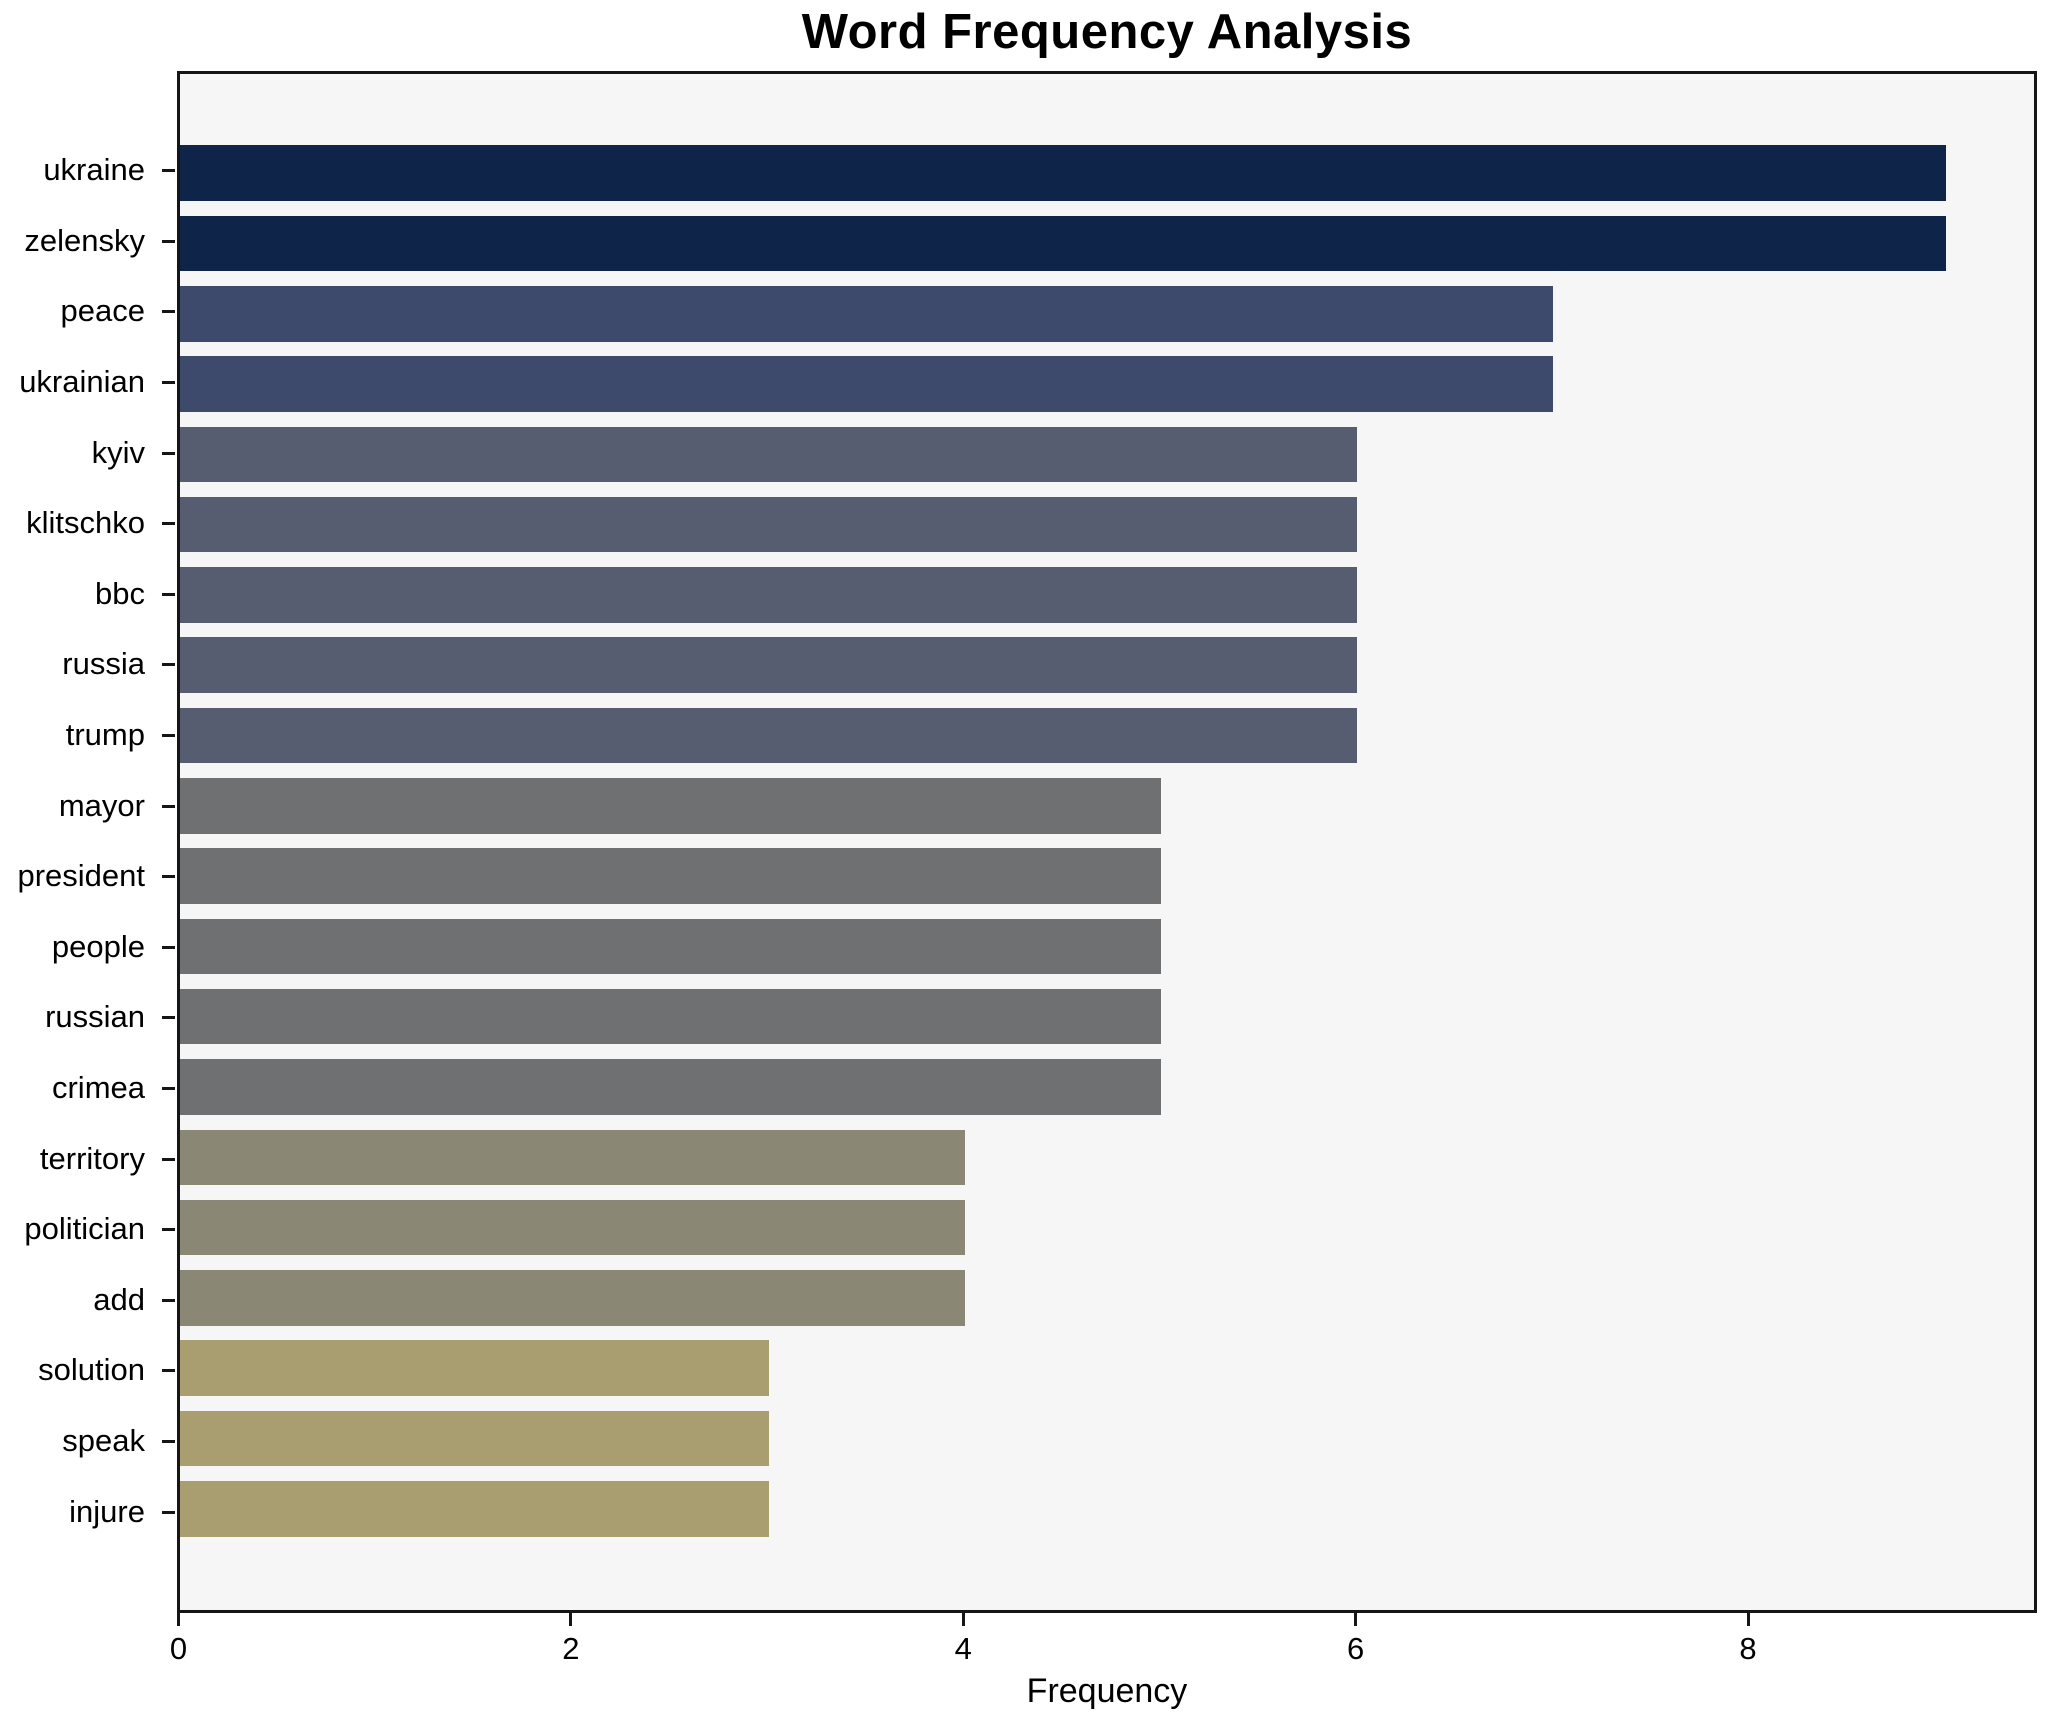  Describe the element at coordinates (102, 311) in the screenshot. I see `y-tick-label: peace` at that location.